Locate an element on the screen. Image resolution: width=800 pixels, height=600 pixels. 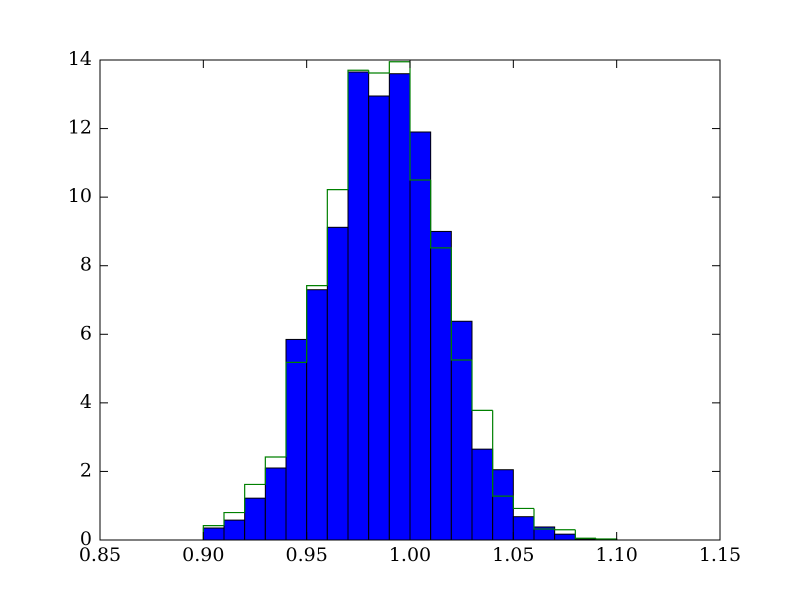
y-tick-label: 6 is located at coordinates (86, 333).